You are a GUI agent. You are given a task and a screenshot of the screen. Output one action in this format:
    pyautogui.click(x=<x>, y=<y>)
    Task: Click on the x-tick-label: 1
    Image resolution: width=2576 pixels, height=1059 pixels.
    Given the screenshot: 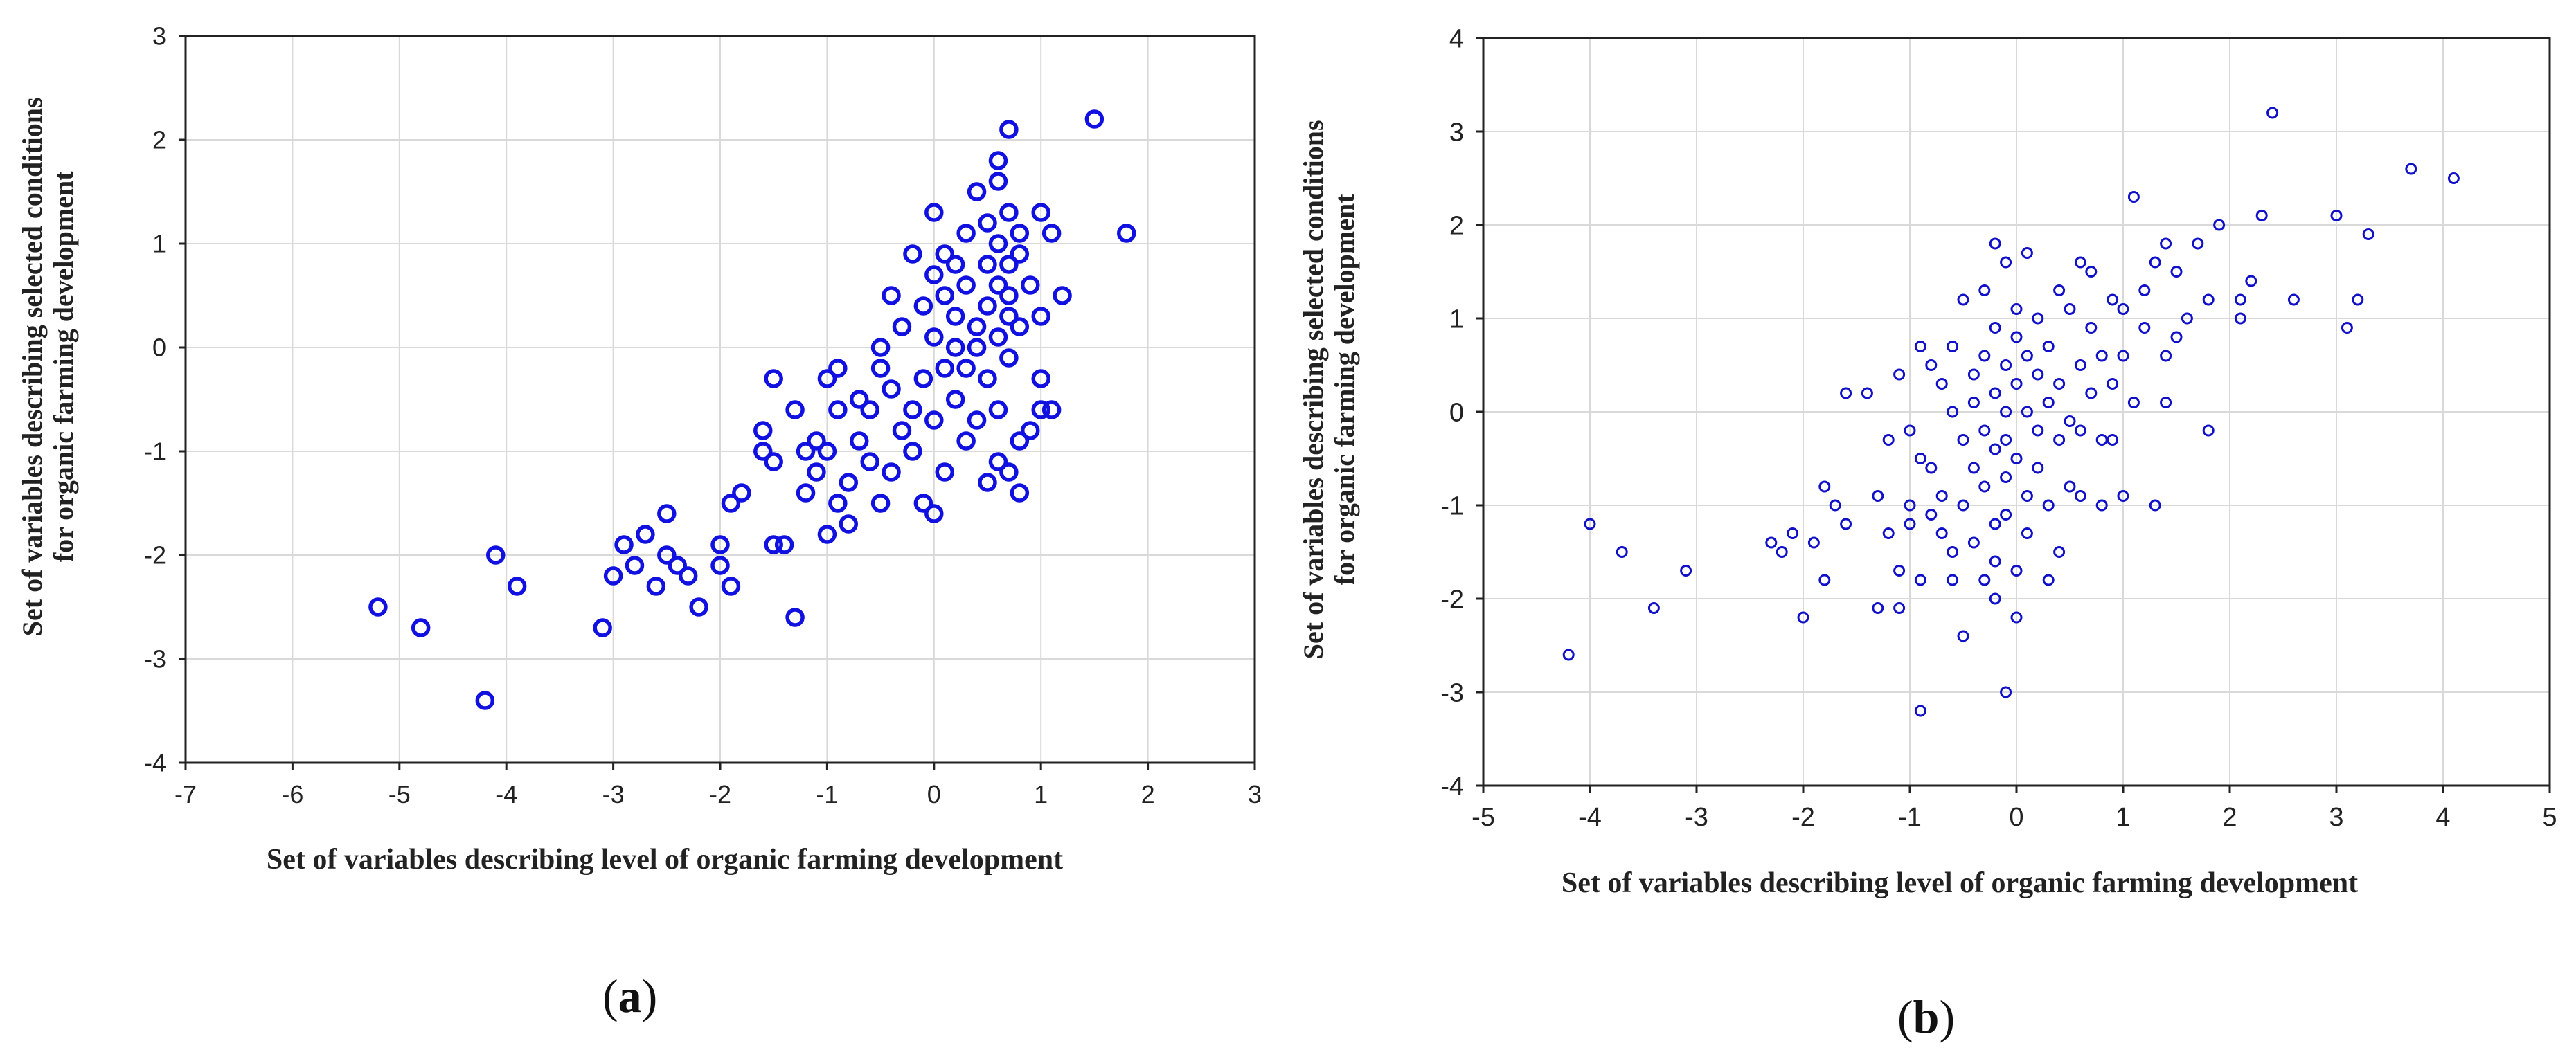 What is the action you would take?
    pyautogui.click(x=2123, y=817)
    